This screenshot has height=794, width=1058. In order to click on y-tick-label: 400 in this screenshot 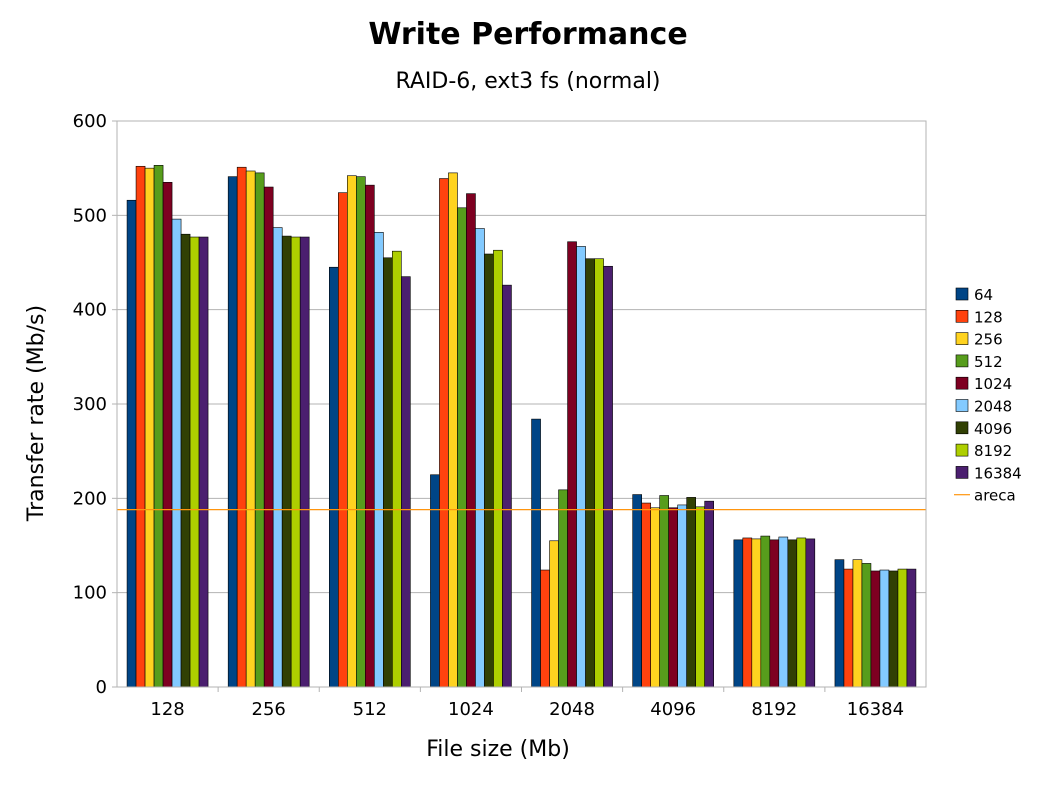, I will do `click(90, 310)`.